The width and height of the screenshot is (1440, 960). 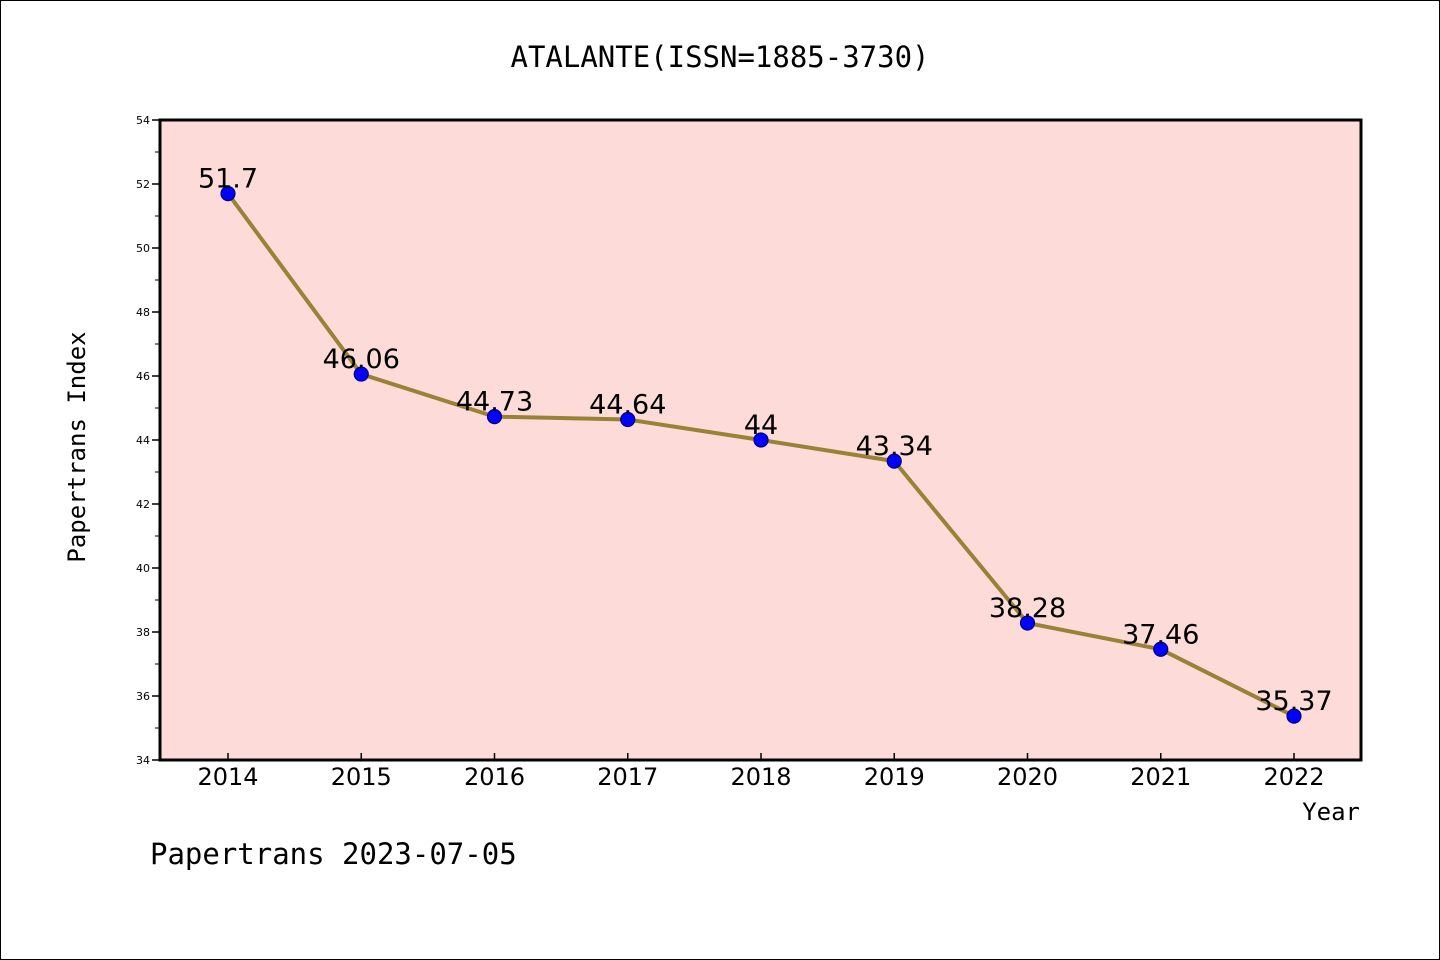 I want to click on data-label-2016: 44.73, so click(x=494, y=402).